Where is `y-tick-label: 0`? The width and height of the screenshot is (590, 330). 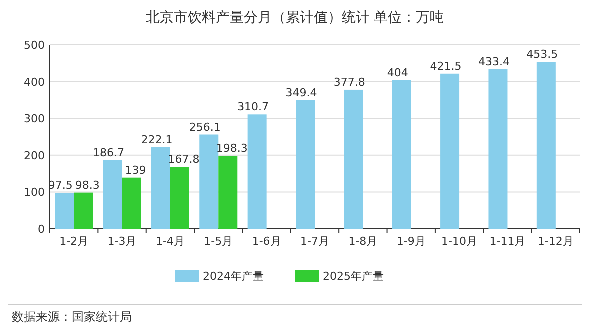 y-tick-label: 0 is located at coordinates (41, 229).